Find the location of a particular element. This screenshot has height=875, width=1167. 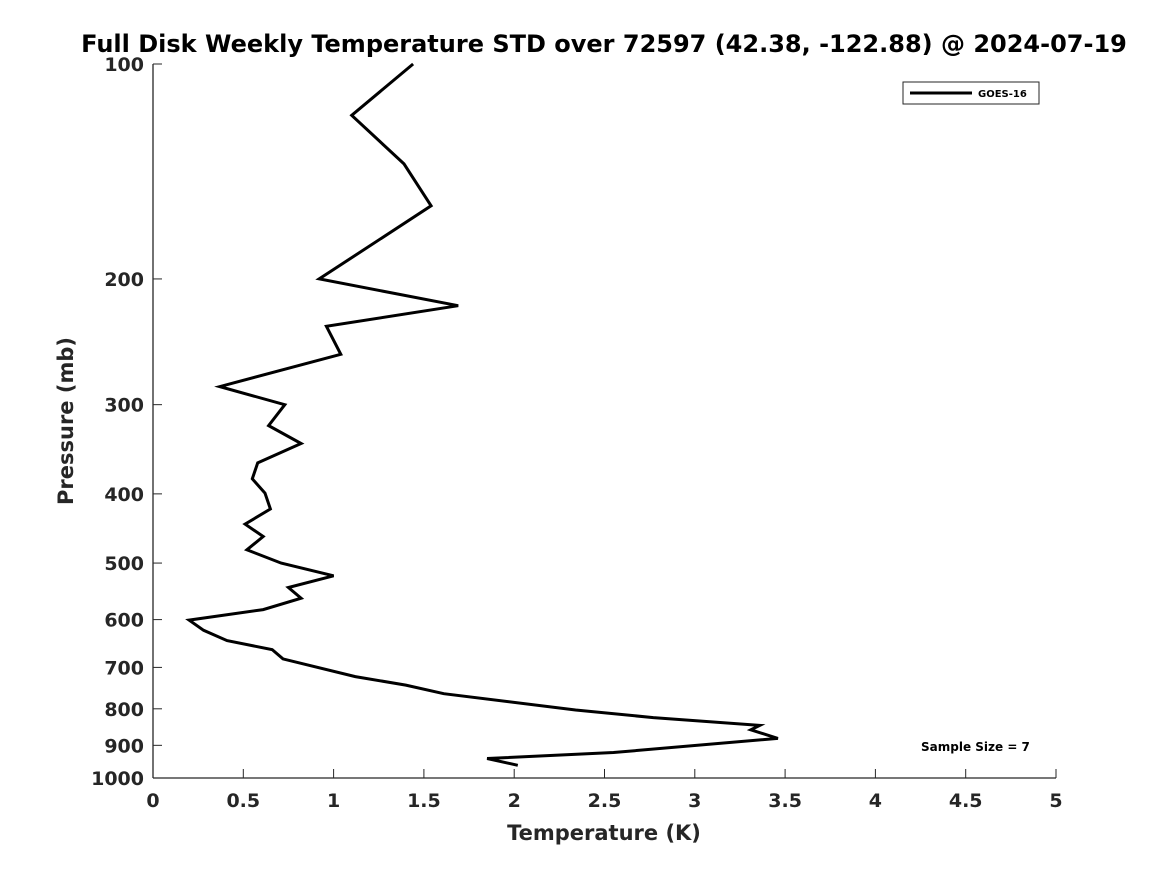

y-tick-label: 900 is located at coordinates (124, 746).